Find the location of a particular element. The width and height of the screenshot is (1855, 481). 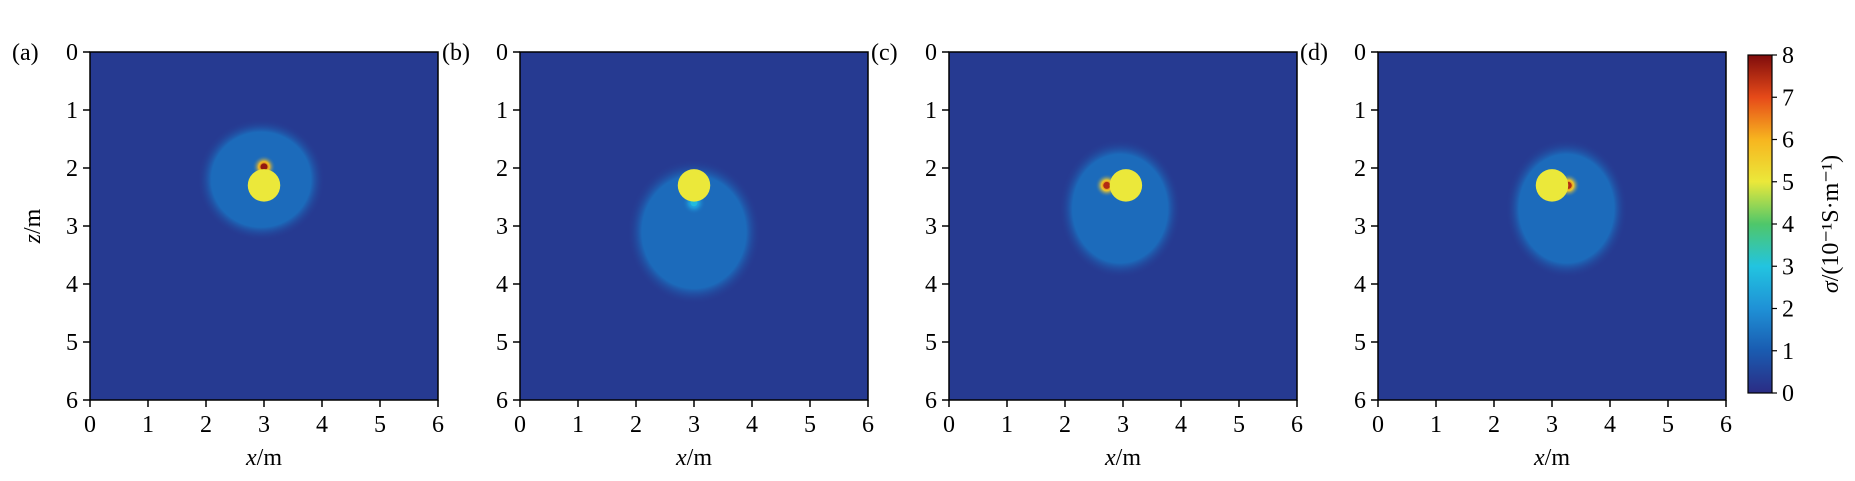

y-axis-label: z/m is located at coordinates (33, 226).